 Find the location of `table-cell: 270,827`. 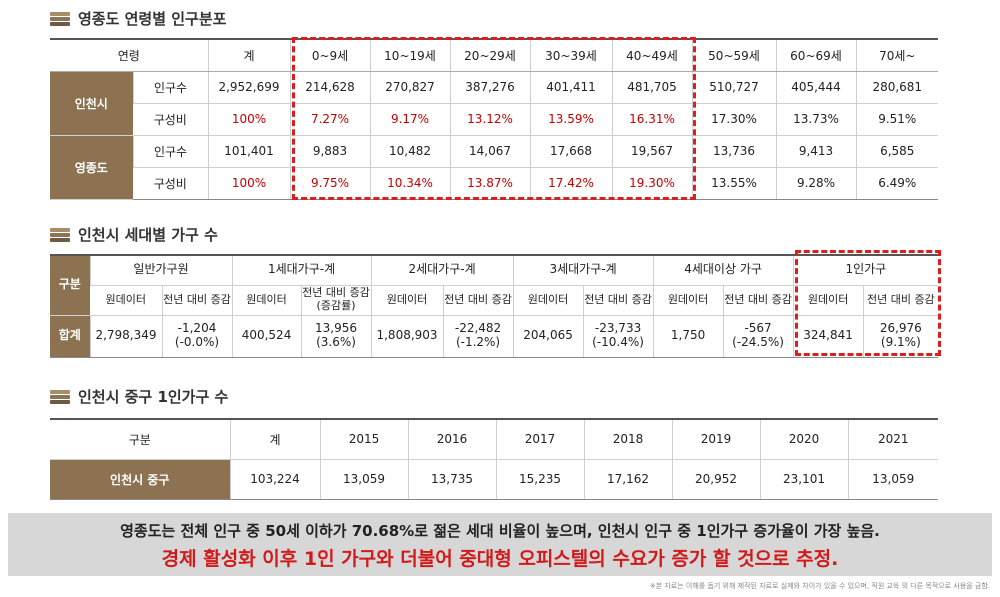

table-cell: 270,827 is located at coordinates (409, 87).